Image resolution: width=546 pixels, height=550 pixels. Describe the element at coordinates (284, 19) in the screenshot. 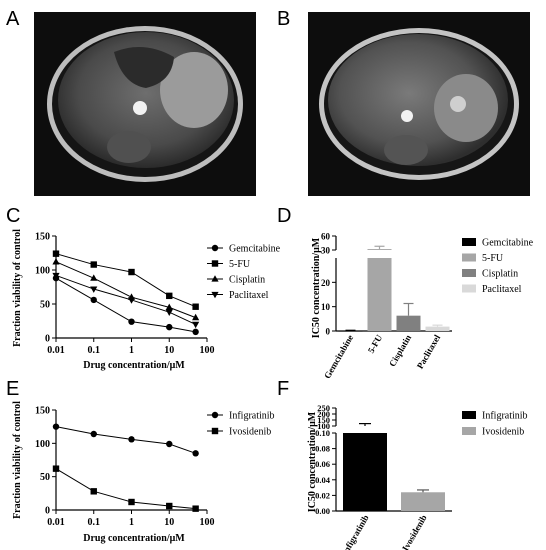

I see `panel-letter-b: B` at that location.